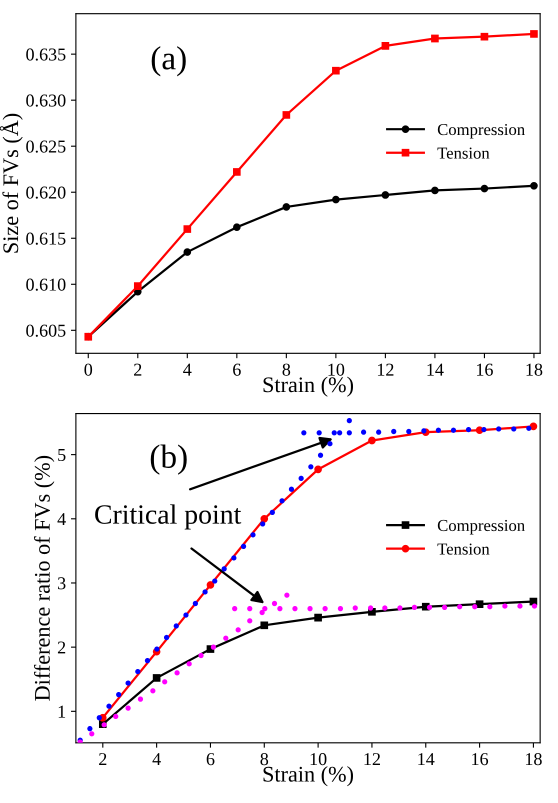  Describe the element at coordinates (156, 759) in the screenshot. I see `x-tick-label: 4` at that location.